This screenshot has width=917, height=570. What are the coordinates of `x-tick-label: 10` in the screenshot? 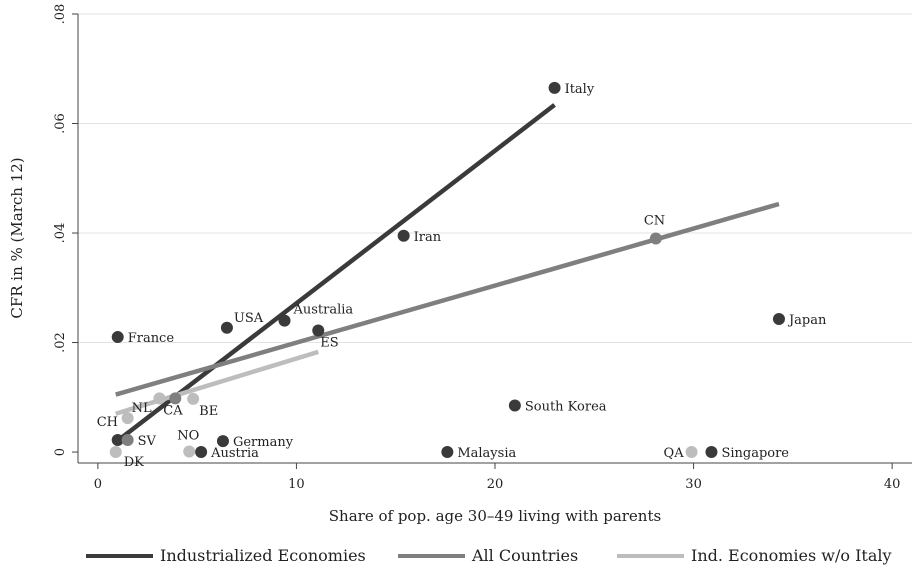 It's located at (296, 484).